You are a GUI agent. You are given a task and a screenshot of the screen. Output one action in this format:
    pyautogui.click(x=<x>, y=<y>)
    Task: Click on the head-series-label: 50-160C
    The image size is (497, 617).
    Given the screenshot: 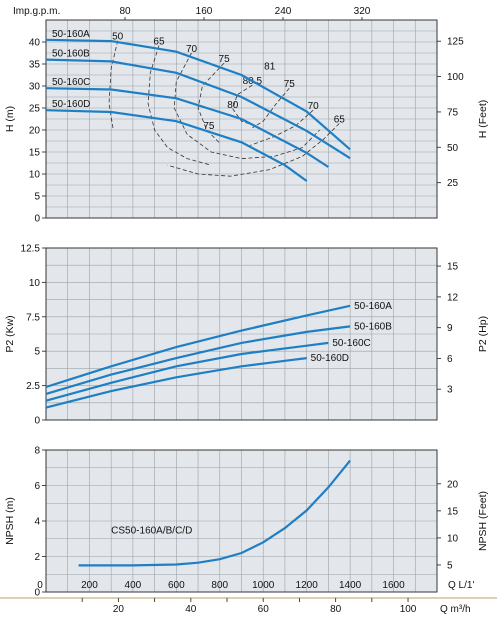 What is the action you would take?
    pyautogui.click(x=71, y=82)
    